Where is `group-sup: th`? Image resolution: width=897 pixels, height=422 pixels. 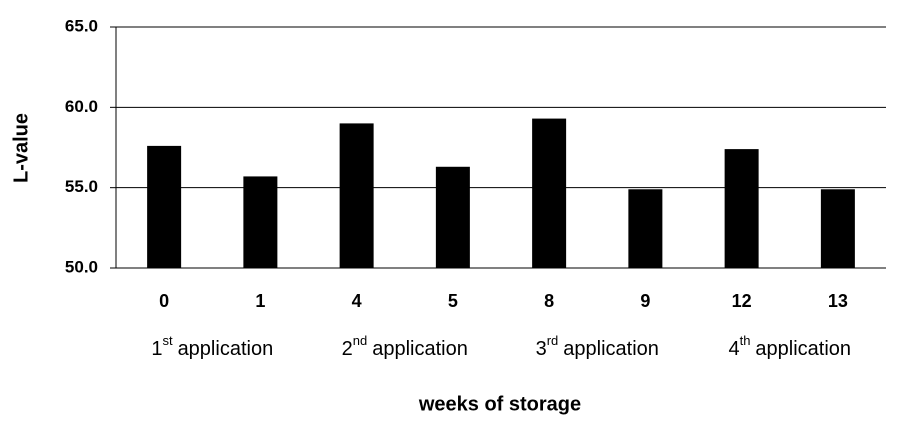
group-sup: th is located at coordinates (745, 340).